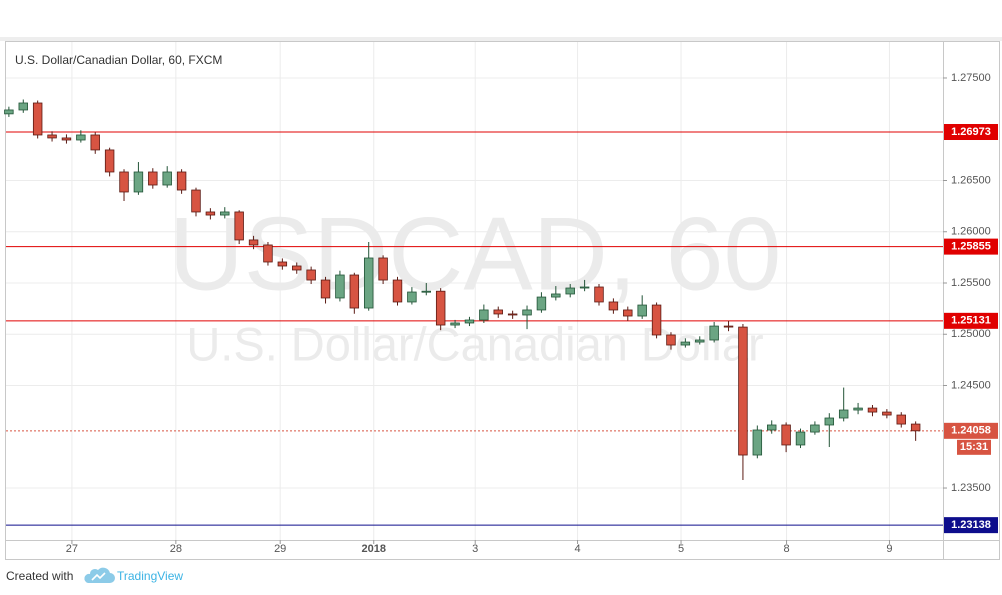  What do you see at coordinates (971, 180) in the screenshot?
I see `y-tick-label: 1.26500` at bounding box center [971, 180].